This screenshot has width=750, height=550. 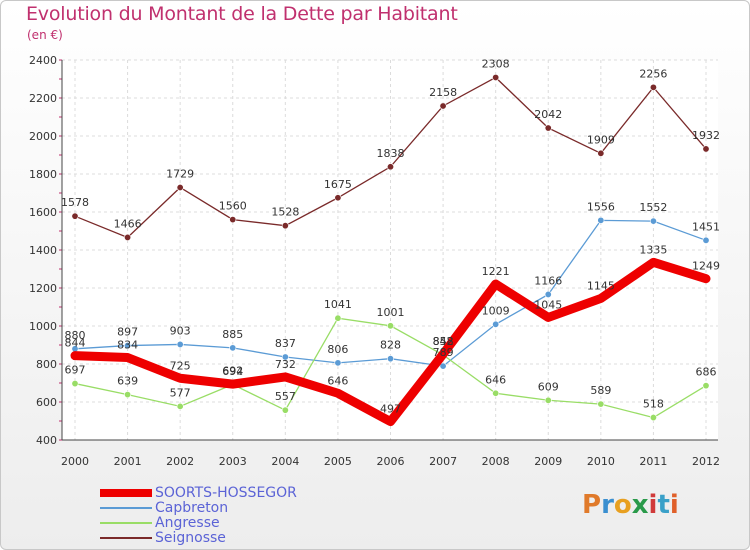 What do you see at coordinates (601, 461) in the screenshot?
I see `x-tick-label: 2010` at bounding box center [601, 461].